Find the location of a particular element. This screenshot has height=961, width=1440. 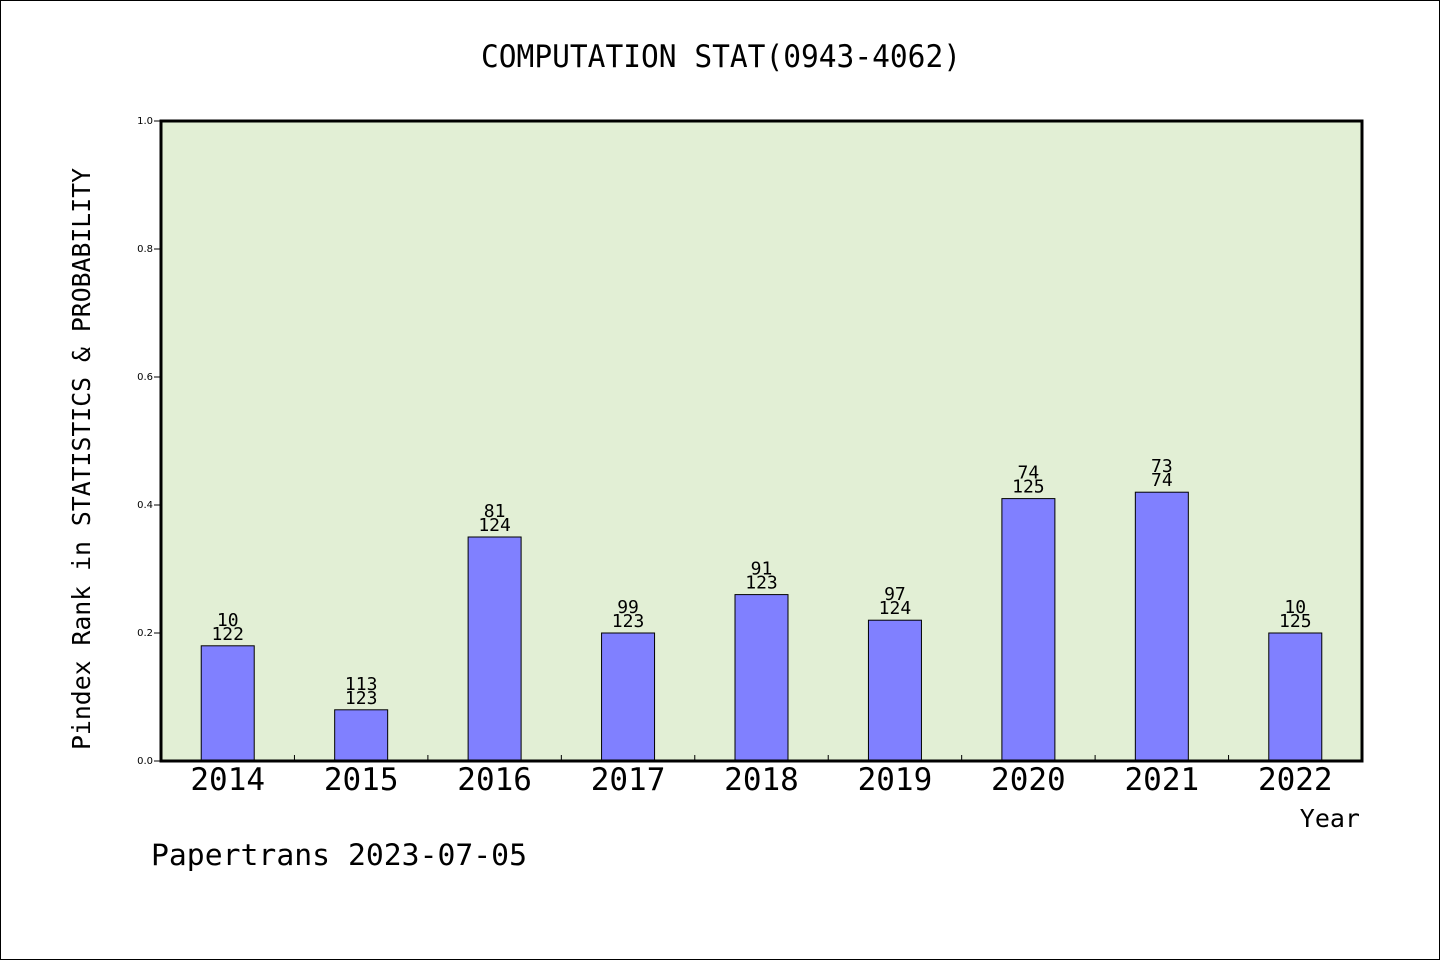

x-tick-label: 2022 is located at coordinates (1295, 780).